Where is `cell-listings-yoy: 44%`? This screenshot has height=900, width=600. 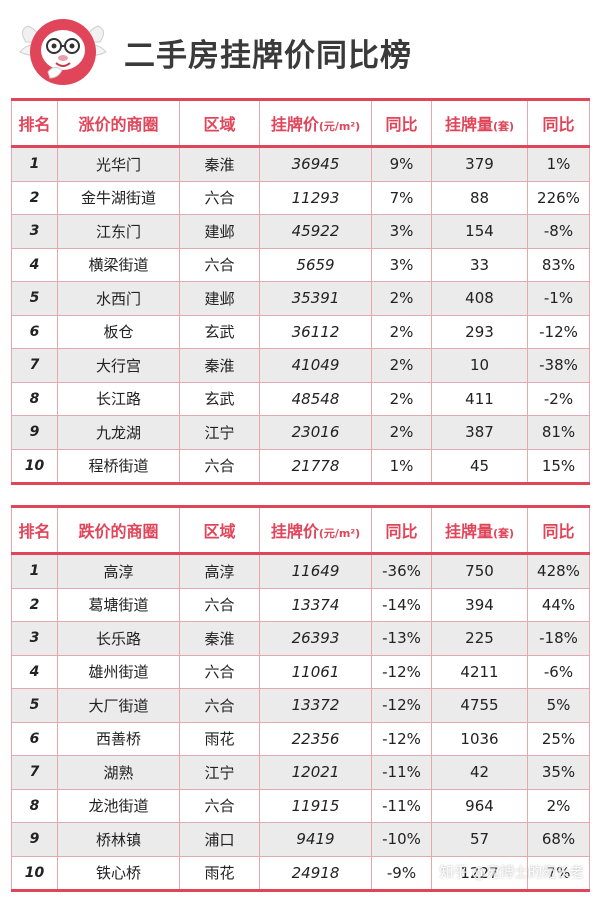 cell-listings-yoy: 44% is located at coordinates (558, 604).